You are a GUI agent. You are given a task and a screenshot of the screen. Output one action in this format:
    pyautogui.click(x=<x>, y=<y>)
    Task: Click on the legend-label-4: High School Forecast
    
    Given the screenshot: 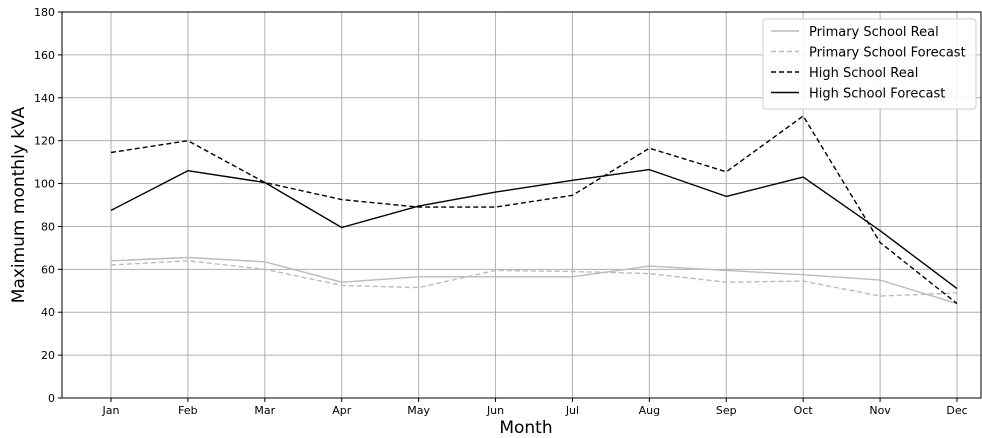 What is the action you would take?
    pyautogui.click(x=877, y=94)
    